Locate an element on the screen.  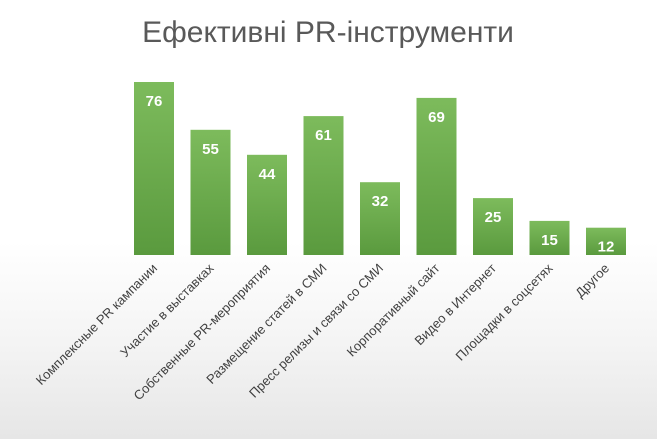
data-label: 69 is located at coordinates (436, 117).